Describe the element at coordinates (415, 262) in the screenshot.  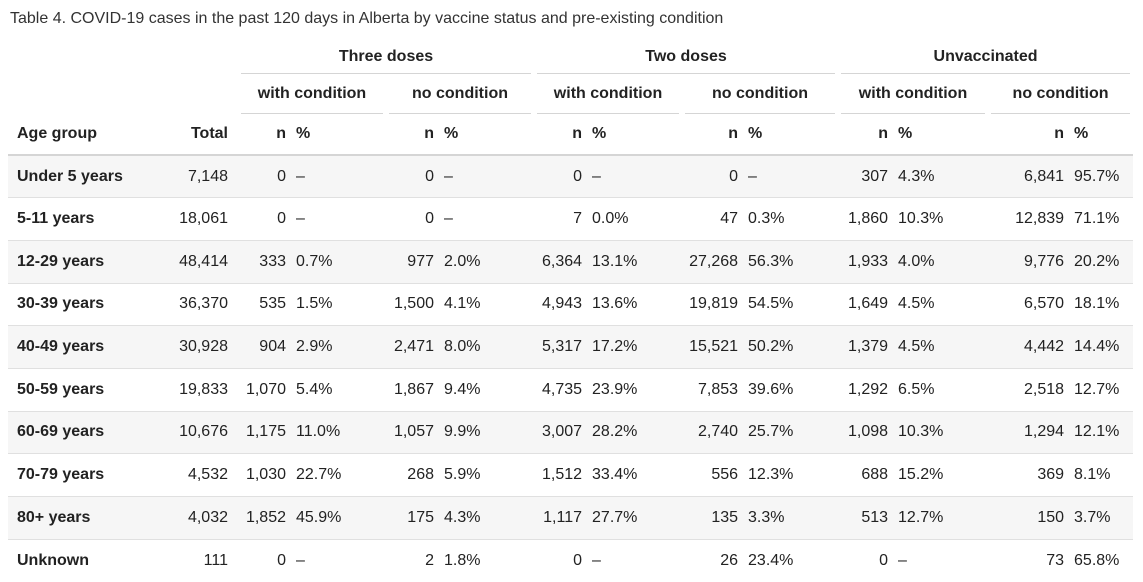
I see `cell-count: 977` at that location.